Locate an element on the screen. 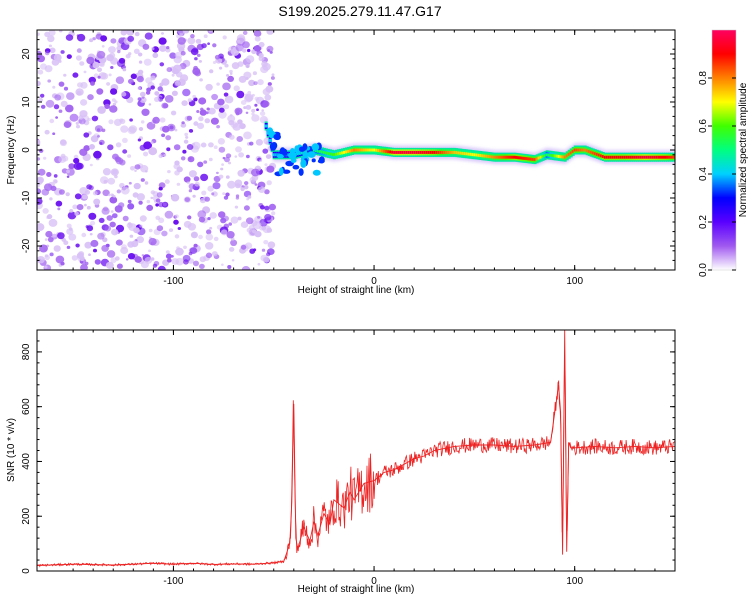 The image size is (750, 600). x-tick-label: 100 is located at coordinates (574, 581).